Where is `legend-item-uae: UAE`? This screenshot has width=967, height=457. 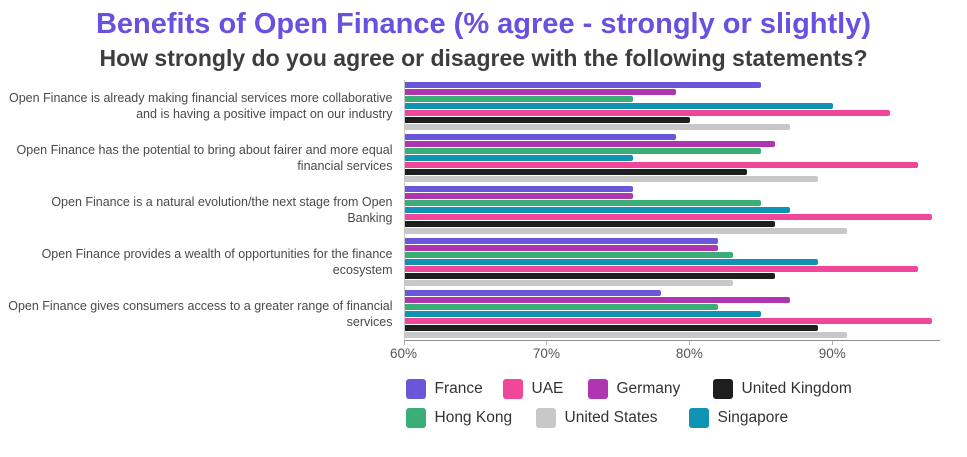
legend-item-uae: UAE is located at coordinates (545, 389).